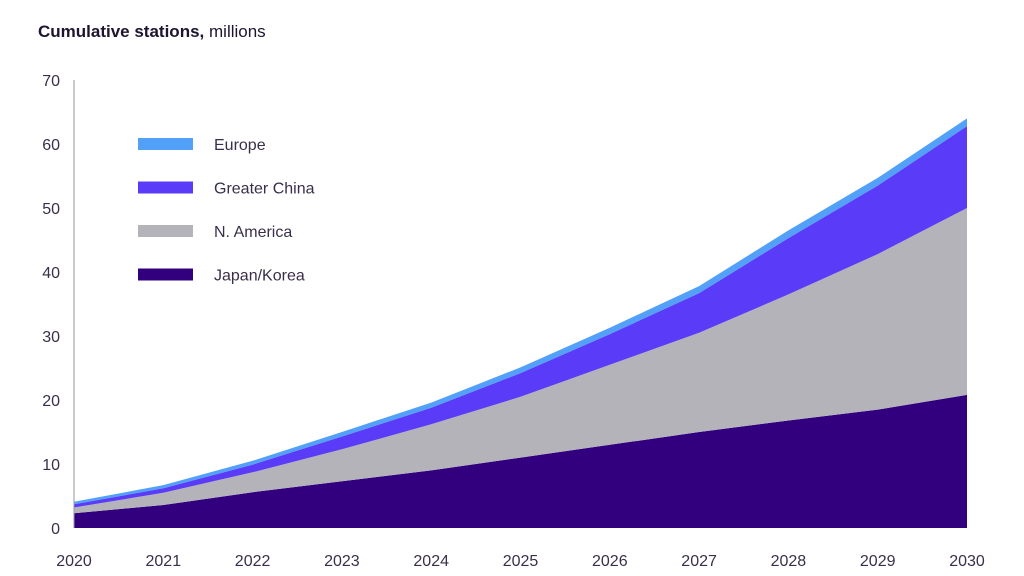  I want to click on legend-item-japan-korea: Japan/Korea, so click(221, 276).